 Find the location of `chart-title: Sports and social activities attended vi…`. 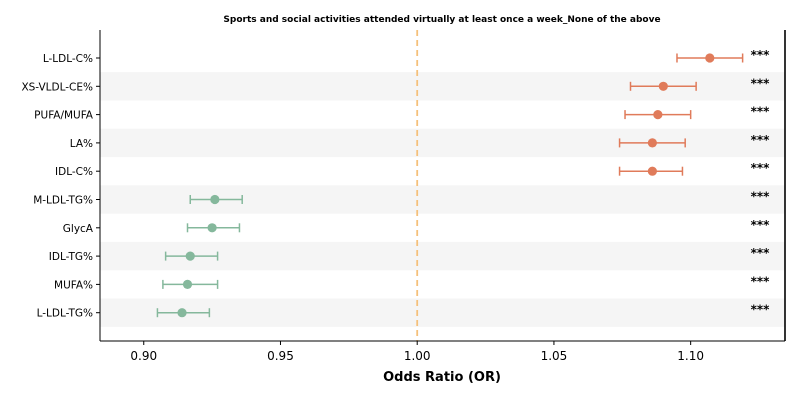

chart-title: Sports and social activities attended vi… is located at coordinates (441, 20).